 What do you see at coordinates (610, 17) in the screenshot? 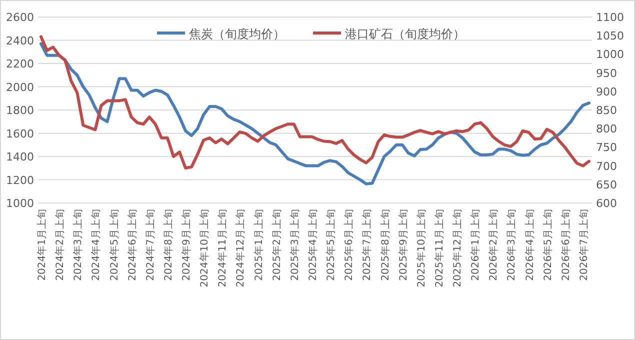
I see `y2-tick-label: 1100` at bounding box center [610, 17].